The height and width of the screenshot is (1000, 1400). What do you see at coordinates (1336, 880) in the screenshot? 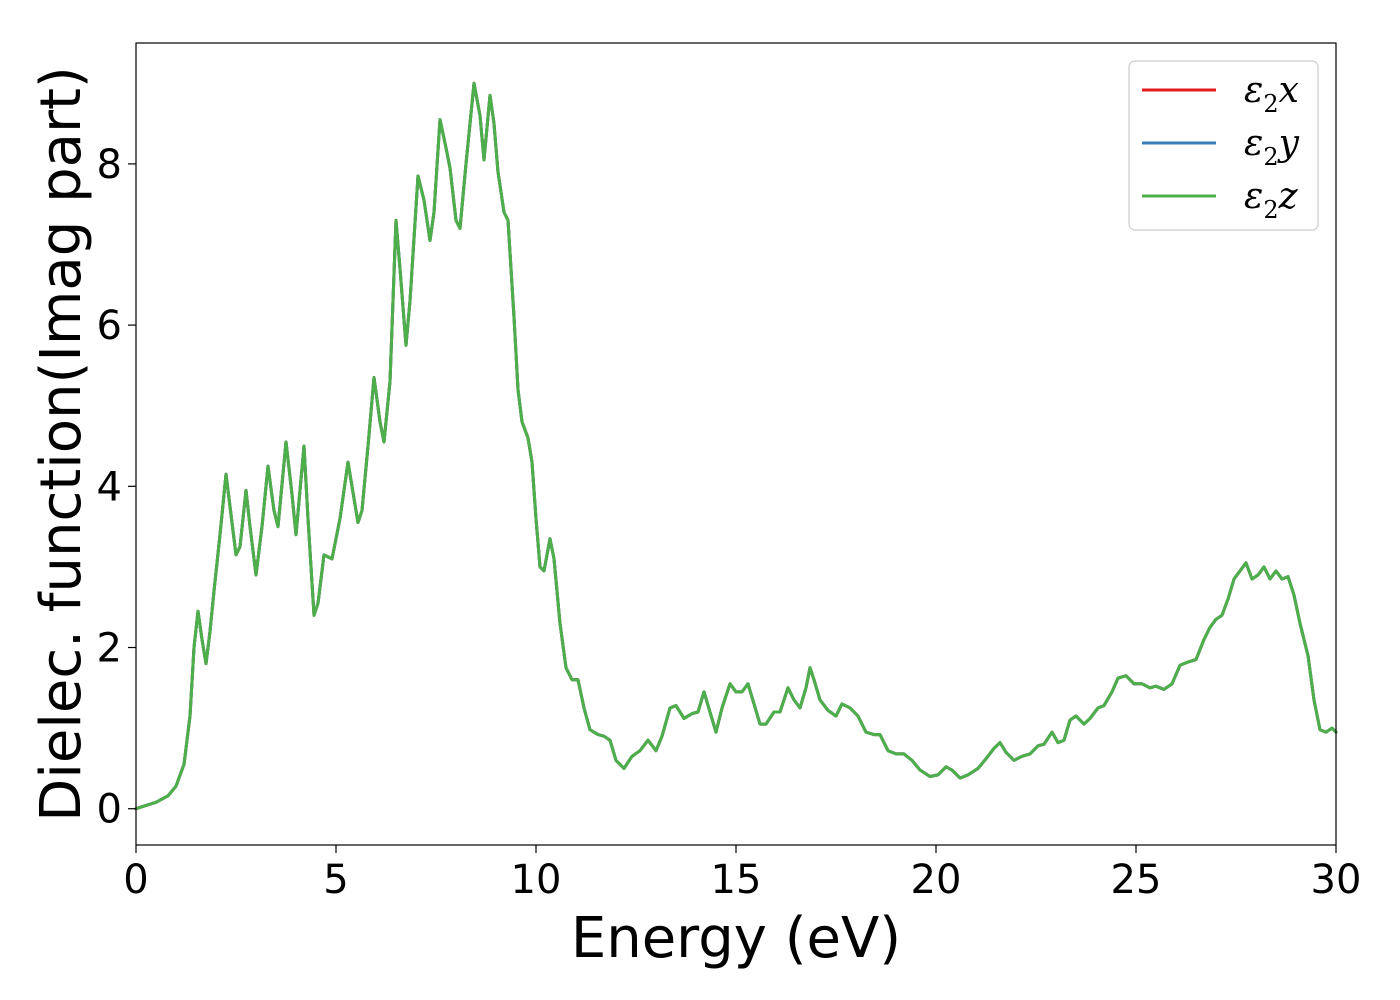
I see `x-tick-label: 30` at bounding box center [1336, 880].